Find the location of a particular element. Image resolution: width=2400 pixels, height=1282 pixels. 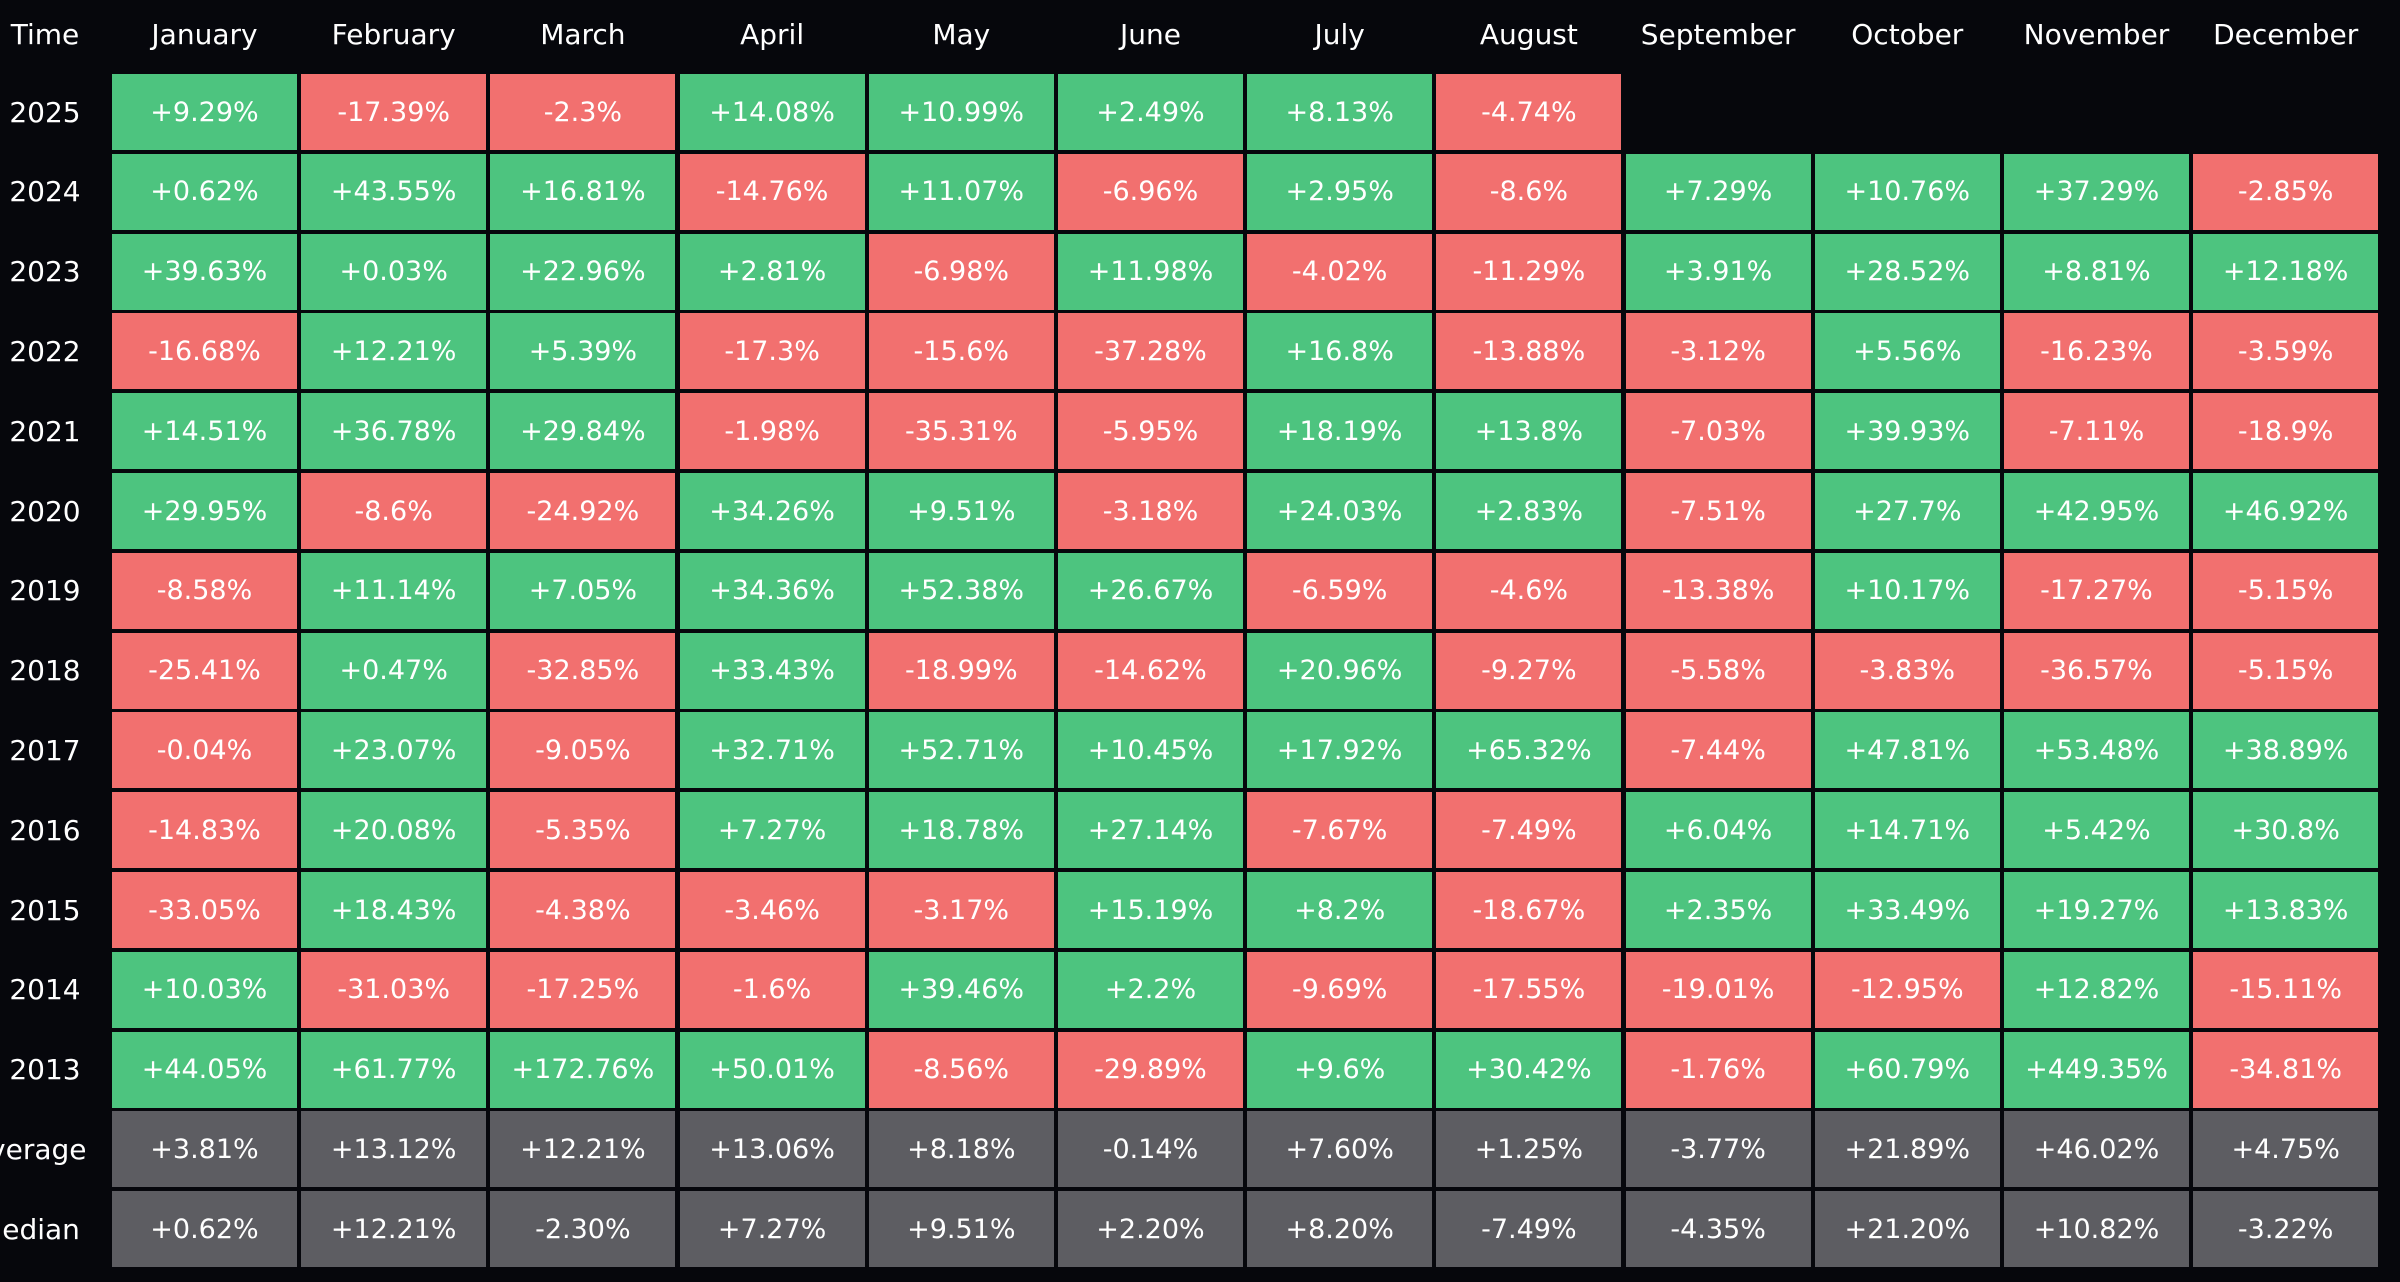

return-cell: +33.43% is located at coordinates (772, 670).